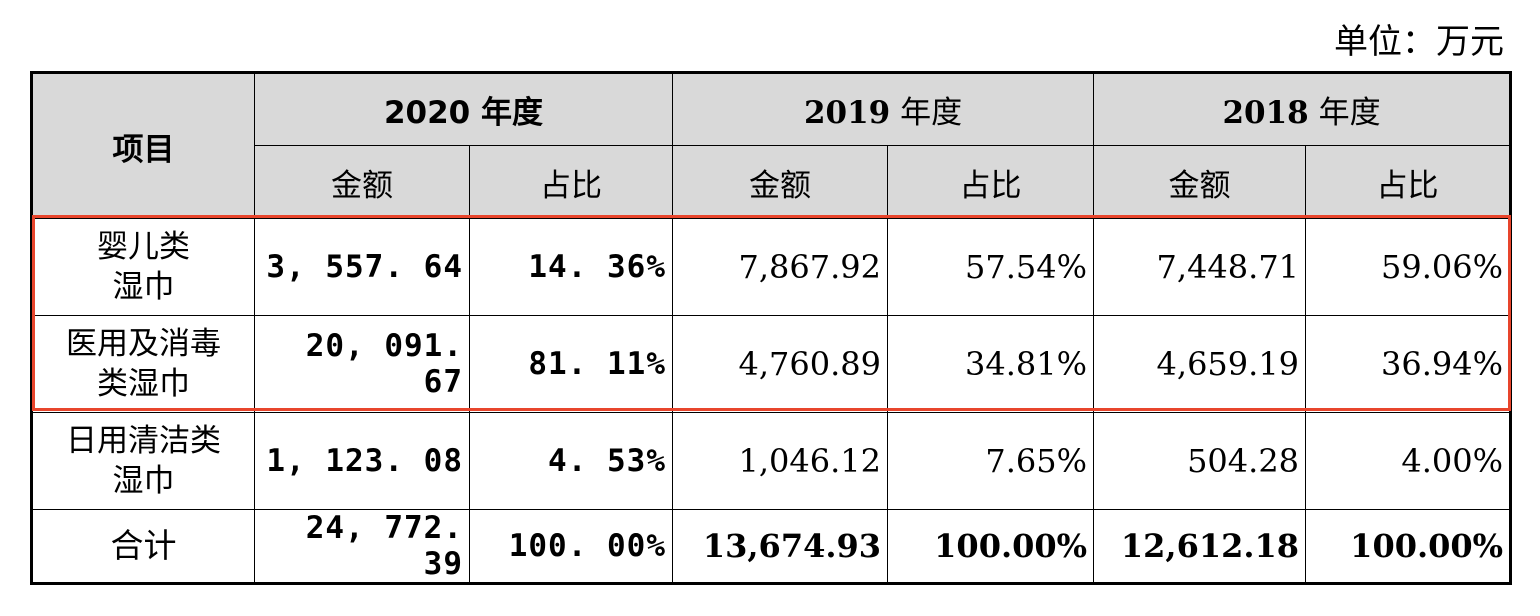  I want to click on cell-amount-2020: 3, 557. 64, so click(362, 267).